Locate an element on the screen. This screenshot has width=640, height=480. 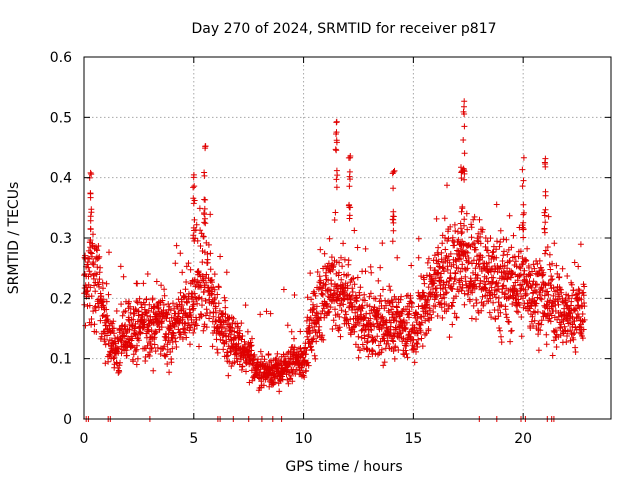
x-tick-label: 20 is located at coordinates (523, 439).